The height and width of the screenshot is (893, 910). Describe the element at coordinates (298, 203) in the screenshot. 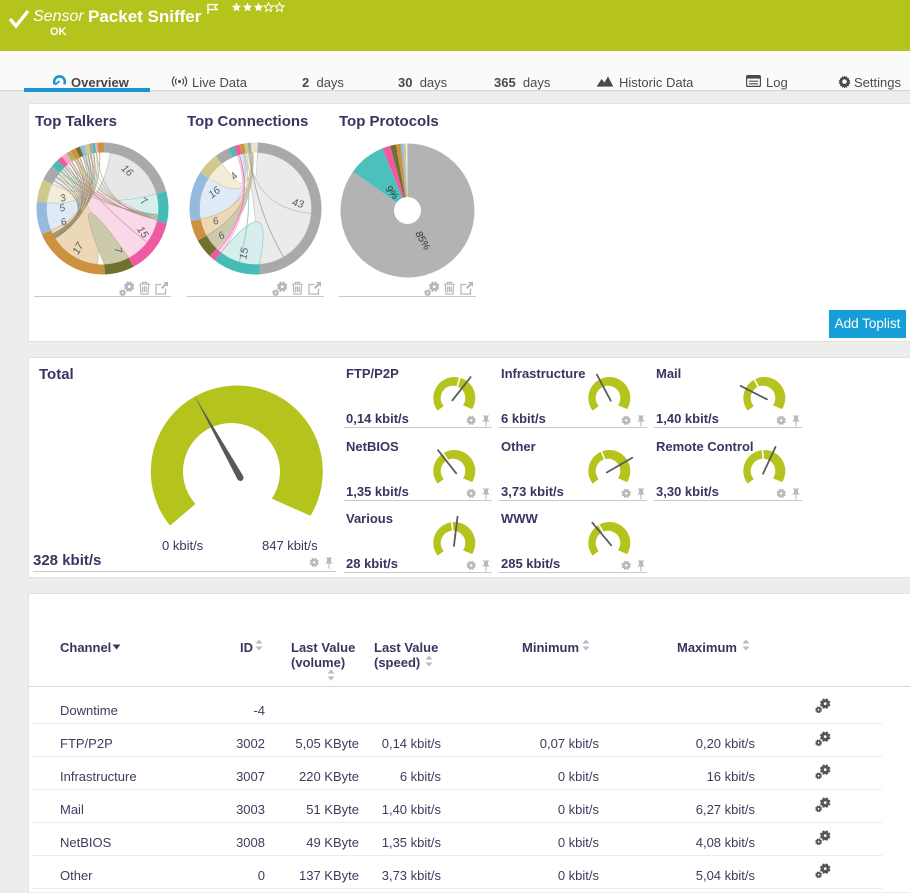

I see `svg-text: 43` at that location.